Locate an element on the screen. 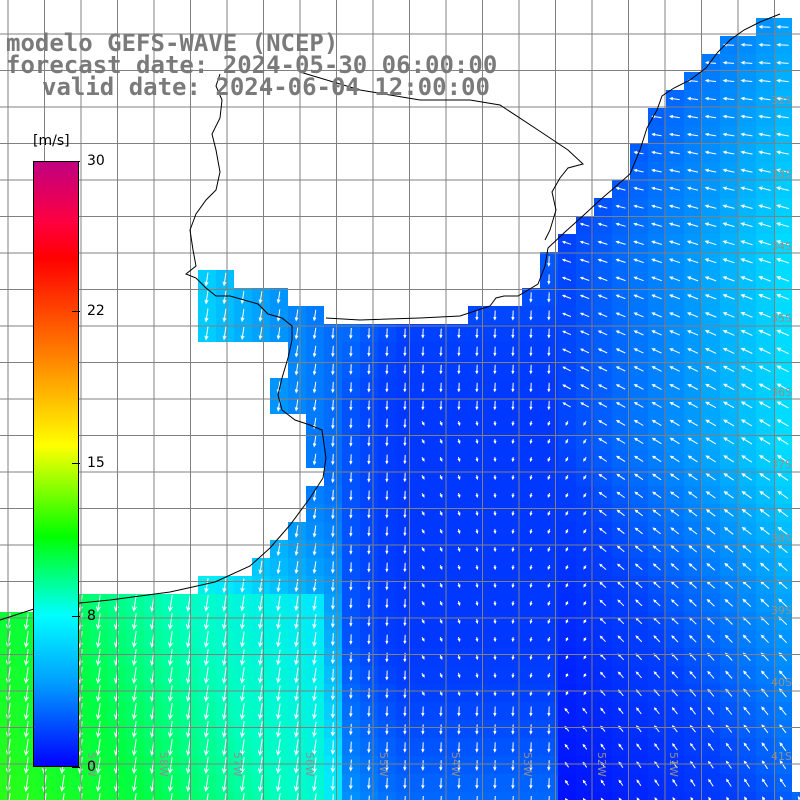 The image size is (800, 800). colorbar-tick-mark is located at coordinates (76, 616).